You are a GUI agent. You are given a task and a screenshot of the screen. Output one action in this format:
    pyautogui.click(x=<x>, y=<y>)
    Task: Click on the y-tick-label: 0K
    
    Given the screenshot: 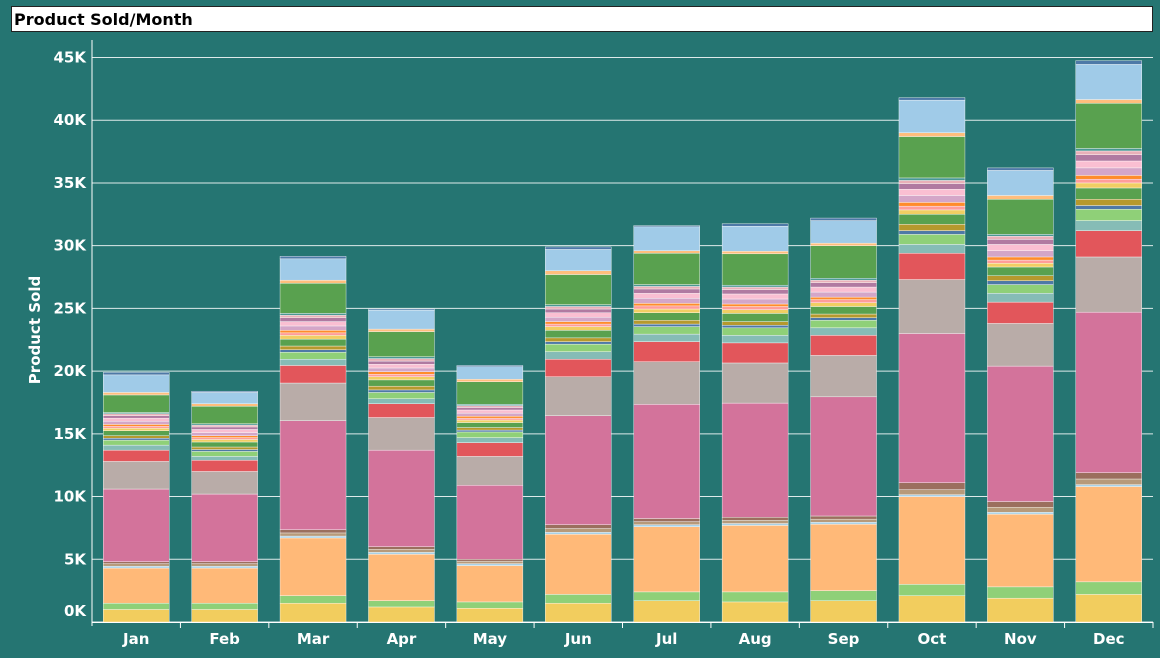 What is the action you would take?
    pyautogui.click(x=75, y=611)
    